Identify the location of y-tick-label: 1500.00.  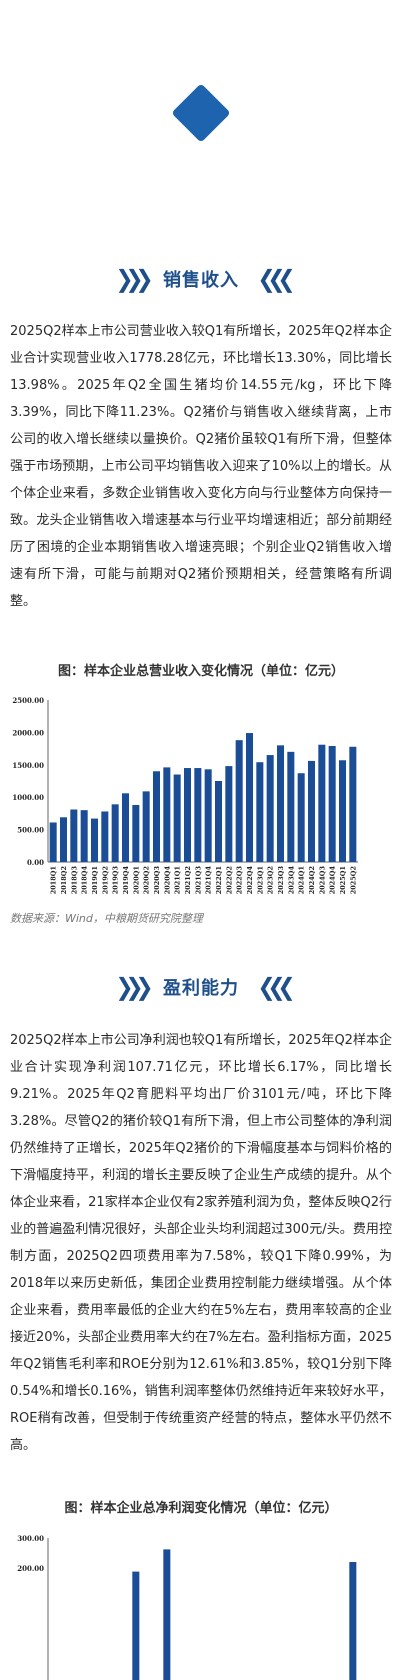
(28, 765).